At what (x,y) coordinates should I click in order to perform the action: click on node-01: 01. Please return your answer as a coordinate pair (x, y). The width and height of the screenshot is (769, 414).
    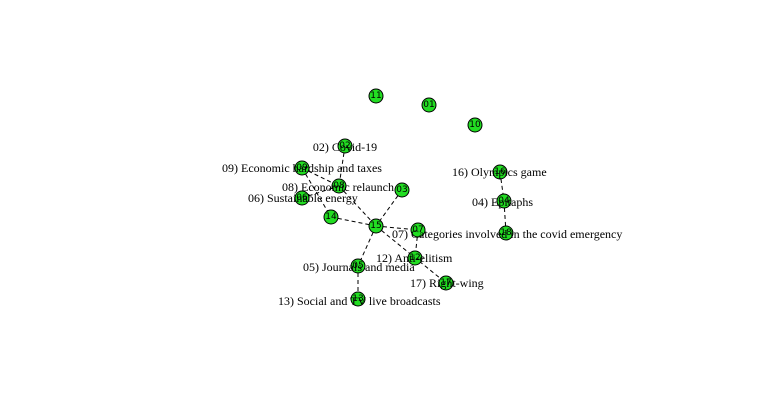
    Looking at the image, I should click on (429, 105).